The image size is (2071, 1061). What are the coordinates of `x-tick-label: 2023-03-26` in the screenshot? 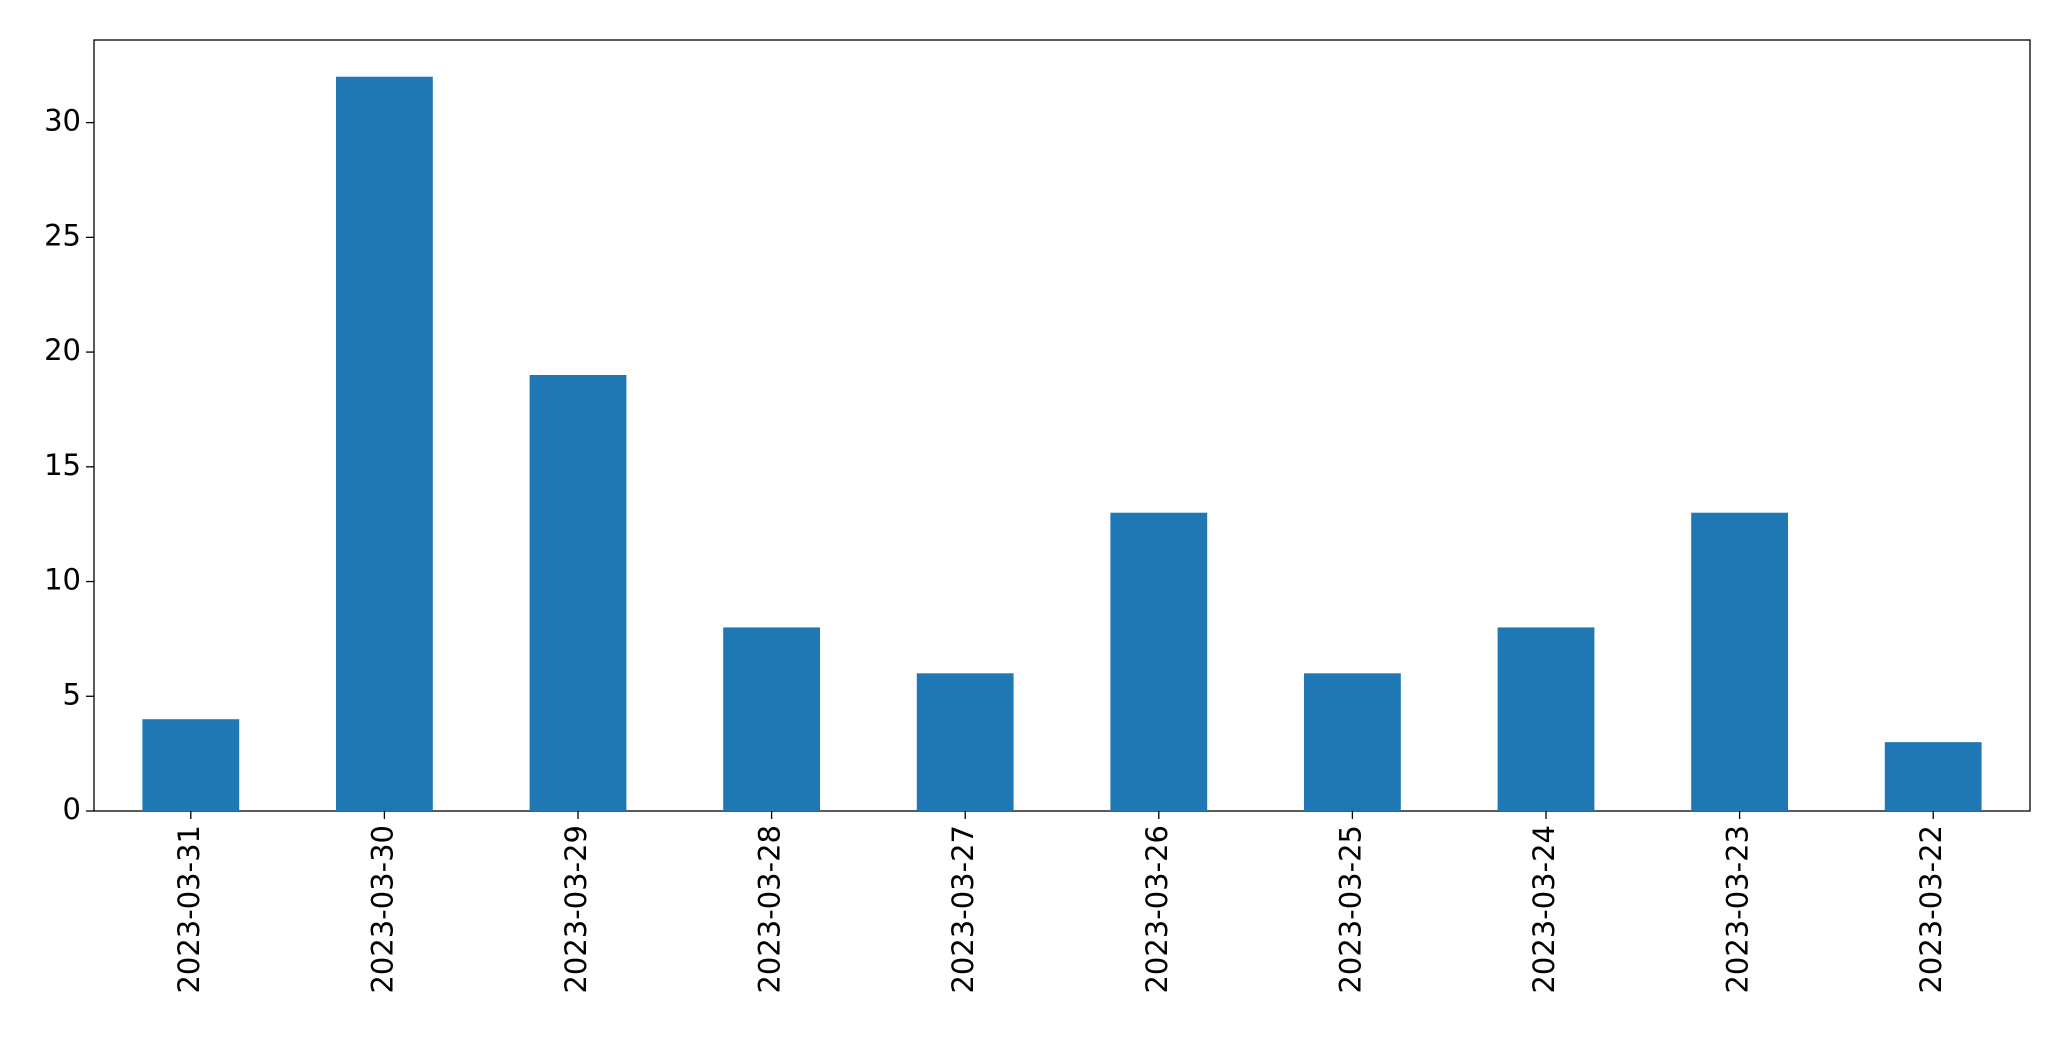 It's located at (1157, 909).